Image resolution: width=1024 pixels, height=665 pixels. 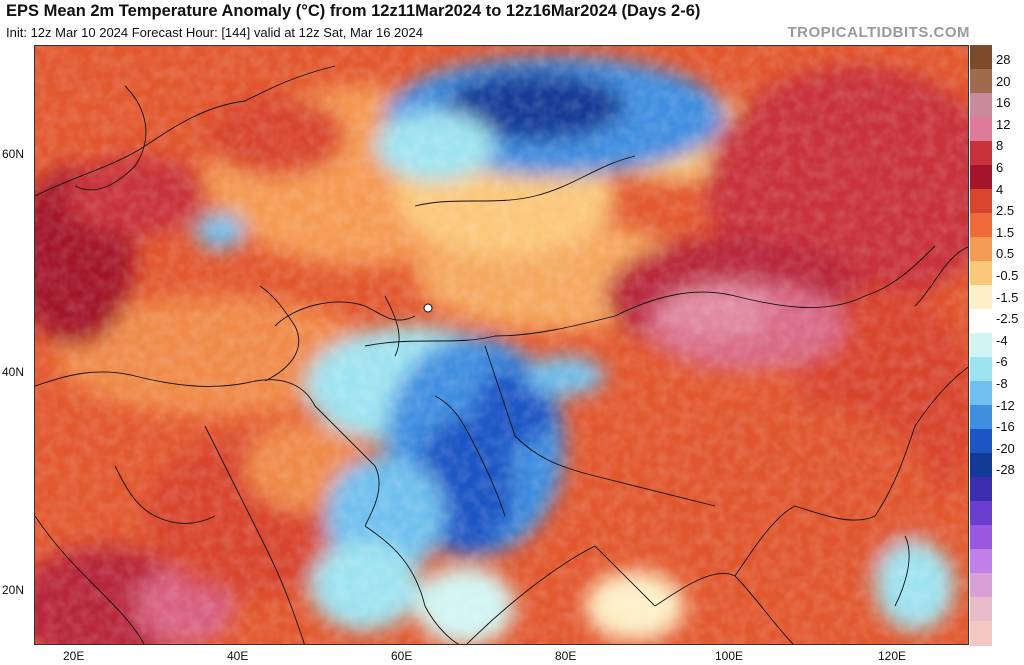 I want to click on colorbar-tick-label: 0.5, so click(x=1005, y=254).